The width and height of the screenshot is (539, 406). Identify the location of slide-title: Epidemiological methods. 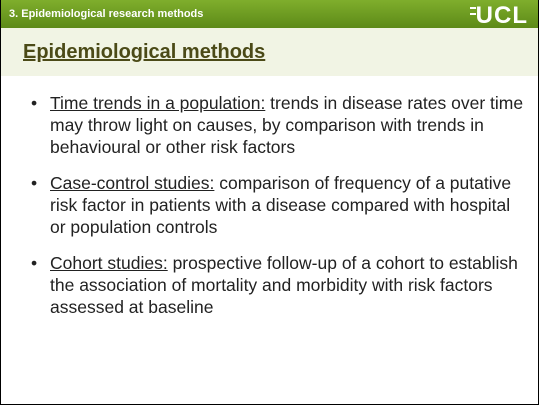
(144, 52).